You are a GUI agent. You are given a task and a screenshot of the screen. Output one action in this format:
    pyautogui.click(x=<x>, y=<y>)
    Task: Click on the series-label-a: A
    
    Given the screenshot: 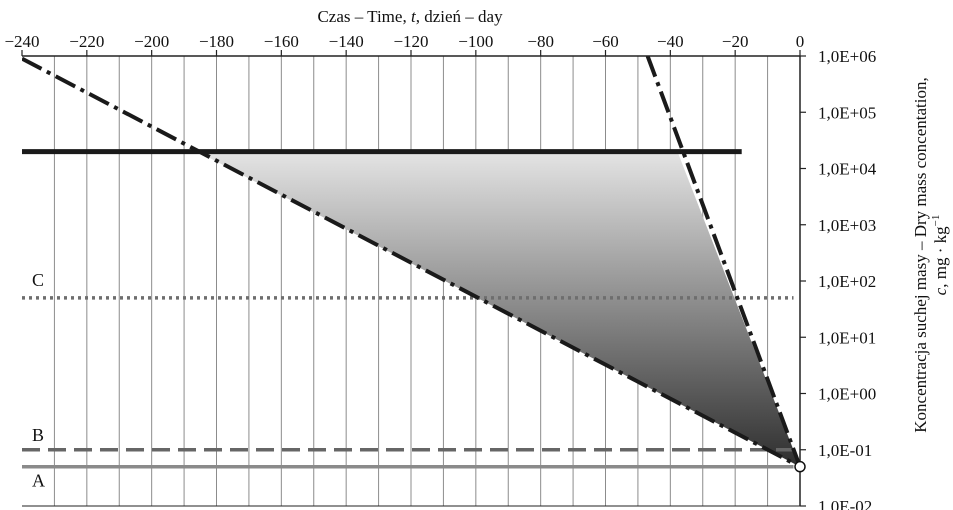 What is the action you would take?
    pyautogui.click(x=38, y=481)
    